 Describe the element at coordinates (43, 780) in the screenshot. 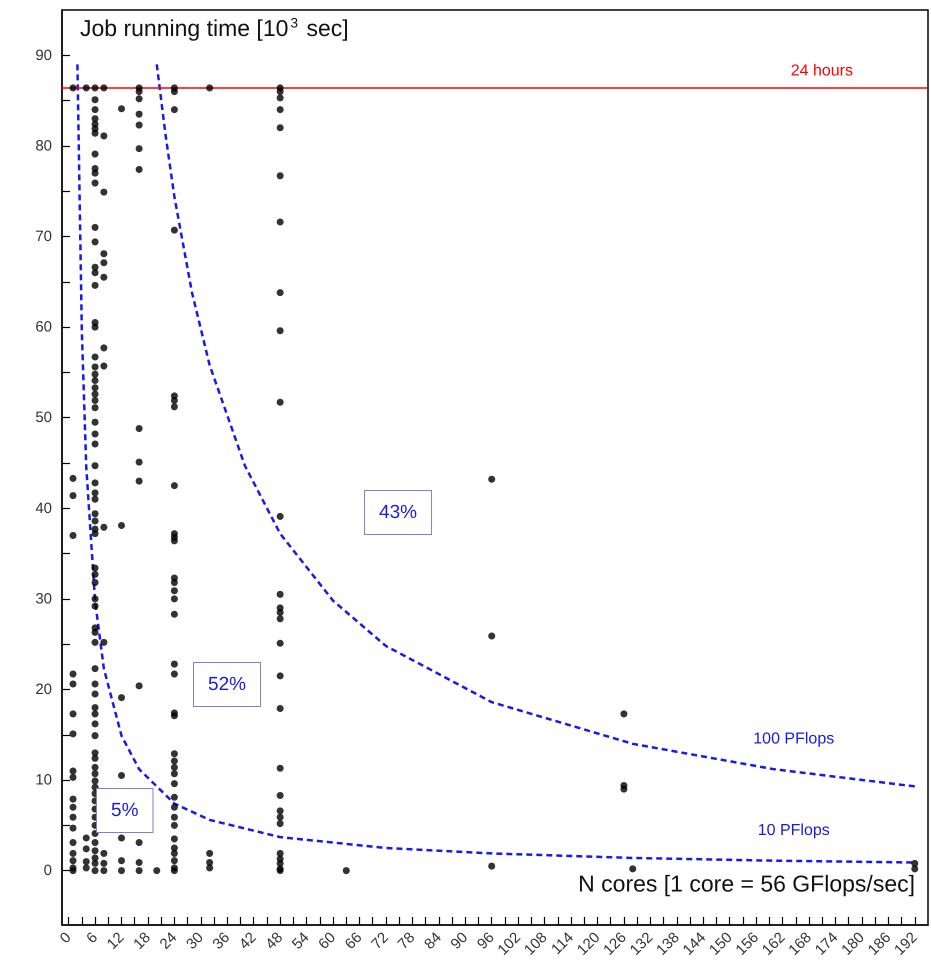

I see `y-tick-label: 10` at that location.